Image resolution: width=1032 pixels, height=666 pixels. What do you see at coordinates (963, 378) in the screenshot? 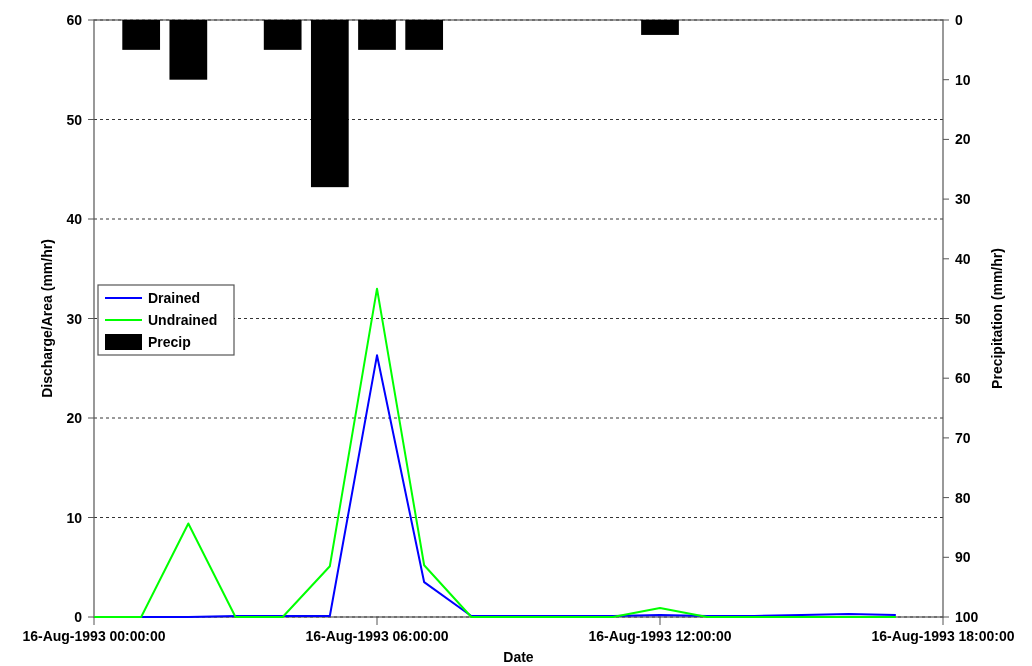
I see `y2-tick-label: 60` at bounding box center [963, 378].